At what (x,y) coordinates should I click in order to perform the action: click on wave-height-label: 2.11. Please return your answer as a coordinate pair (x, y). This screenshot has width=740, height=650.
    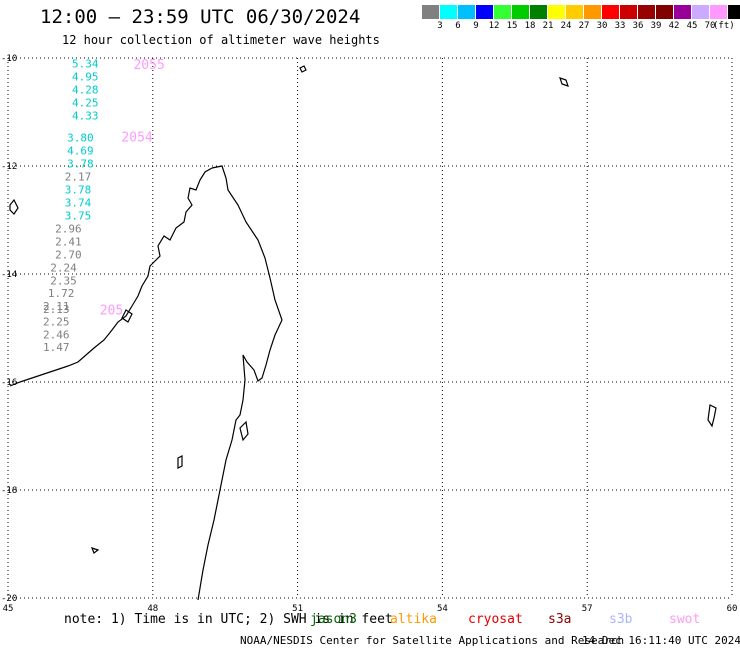
    Looking at the image, I should click on (56, 306).